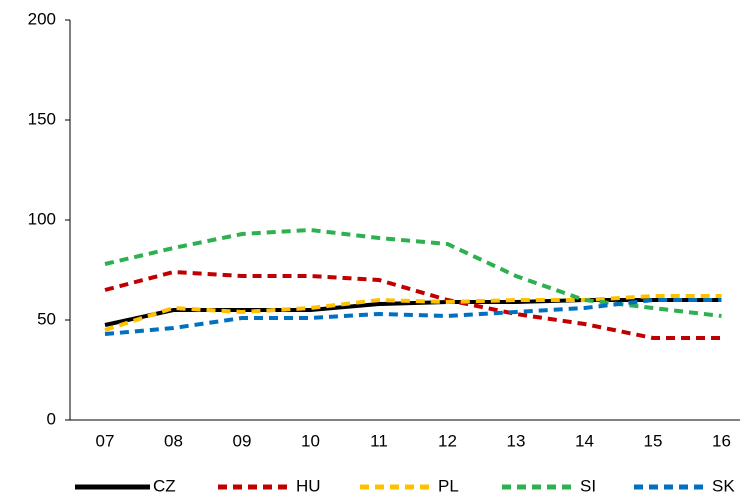 The image size is (742, 504). I want to click on x-tick-label: 15, so click(653, 440).